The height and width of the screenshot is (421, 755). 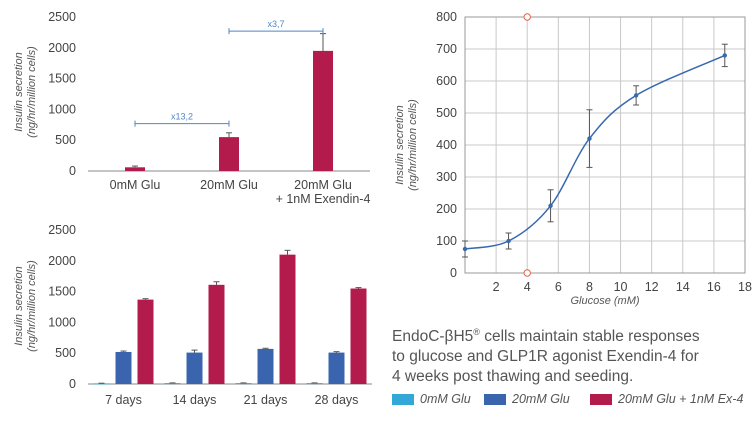 I want to click on y-tick-label: 800, so click(x=446, y=17).